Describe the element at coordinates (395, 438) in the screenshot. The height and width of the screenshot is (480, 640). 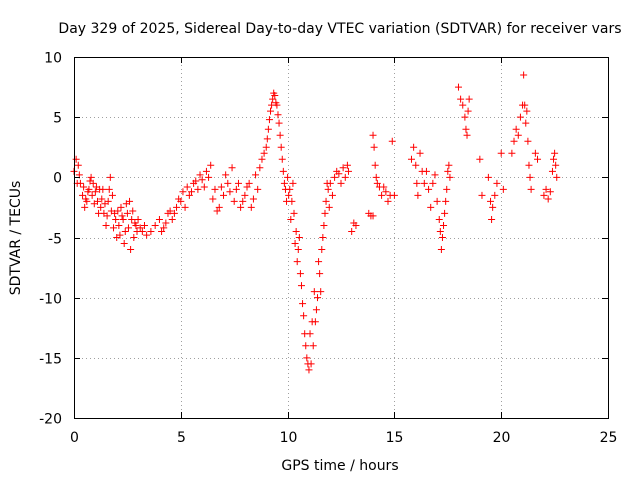
I see `x-tick-label: 15` at that location.